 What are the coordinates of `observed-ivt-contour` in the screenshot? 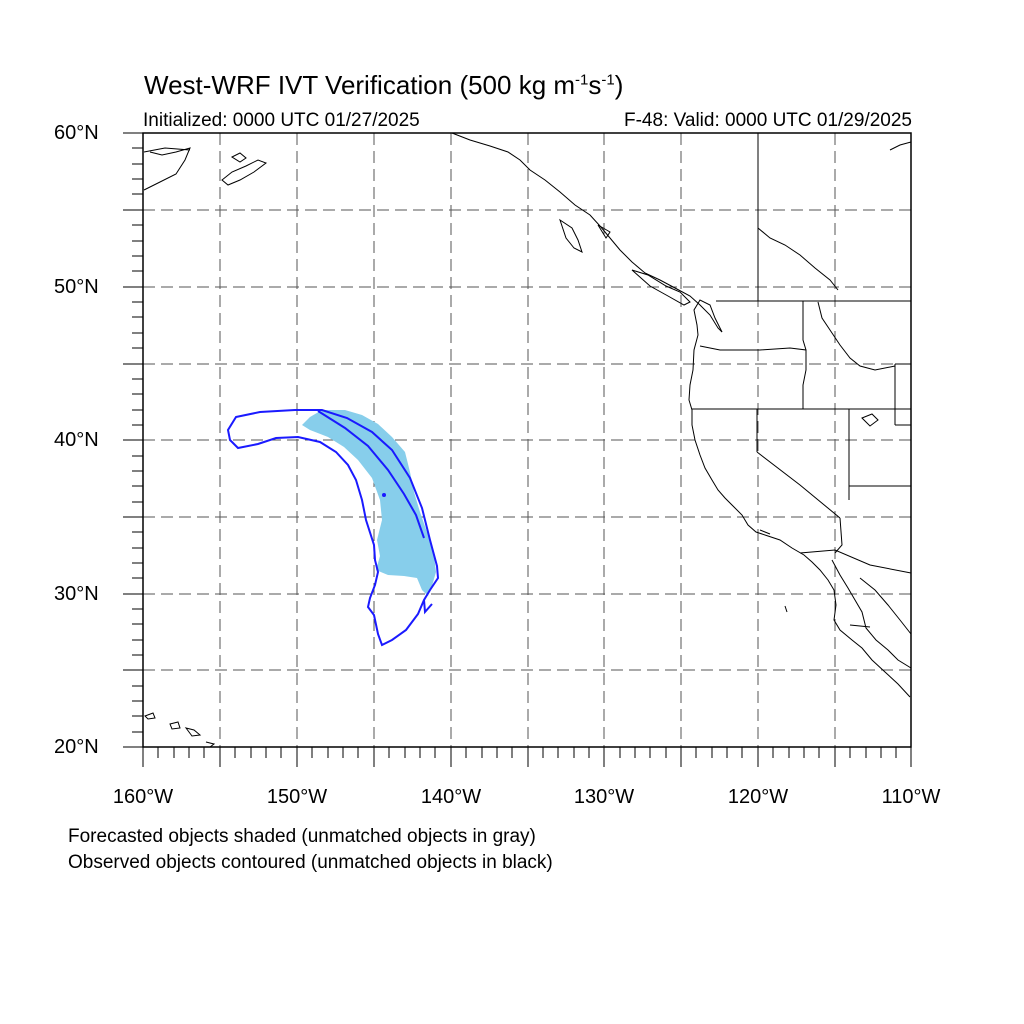 It's located at (333, 528).